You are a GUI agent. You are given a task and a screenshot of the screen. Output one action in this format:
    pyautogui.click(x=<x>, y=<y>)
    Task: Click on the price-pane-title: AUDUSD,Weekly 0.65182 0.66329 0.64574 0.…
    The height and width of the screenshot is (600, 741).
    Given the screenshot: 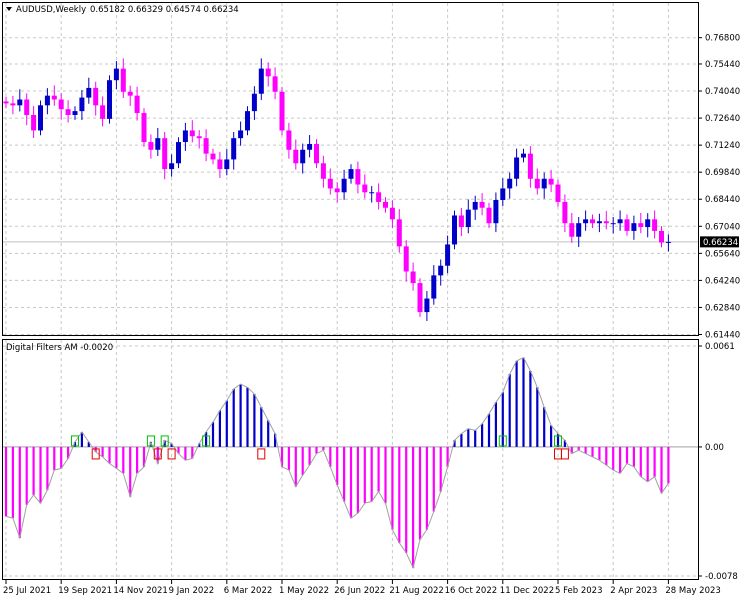 What is the action you would take?
    pyautogui.click(x=122, y=10)
    